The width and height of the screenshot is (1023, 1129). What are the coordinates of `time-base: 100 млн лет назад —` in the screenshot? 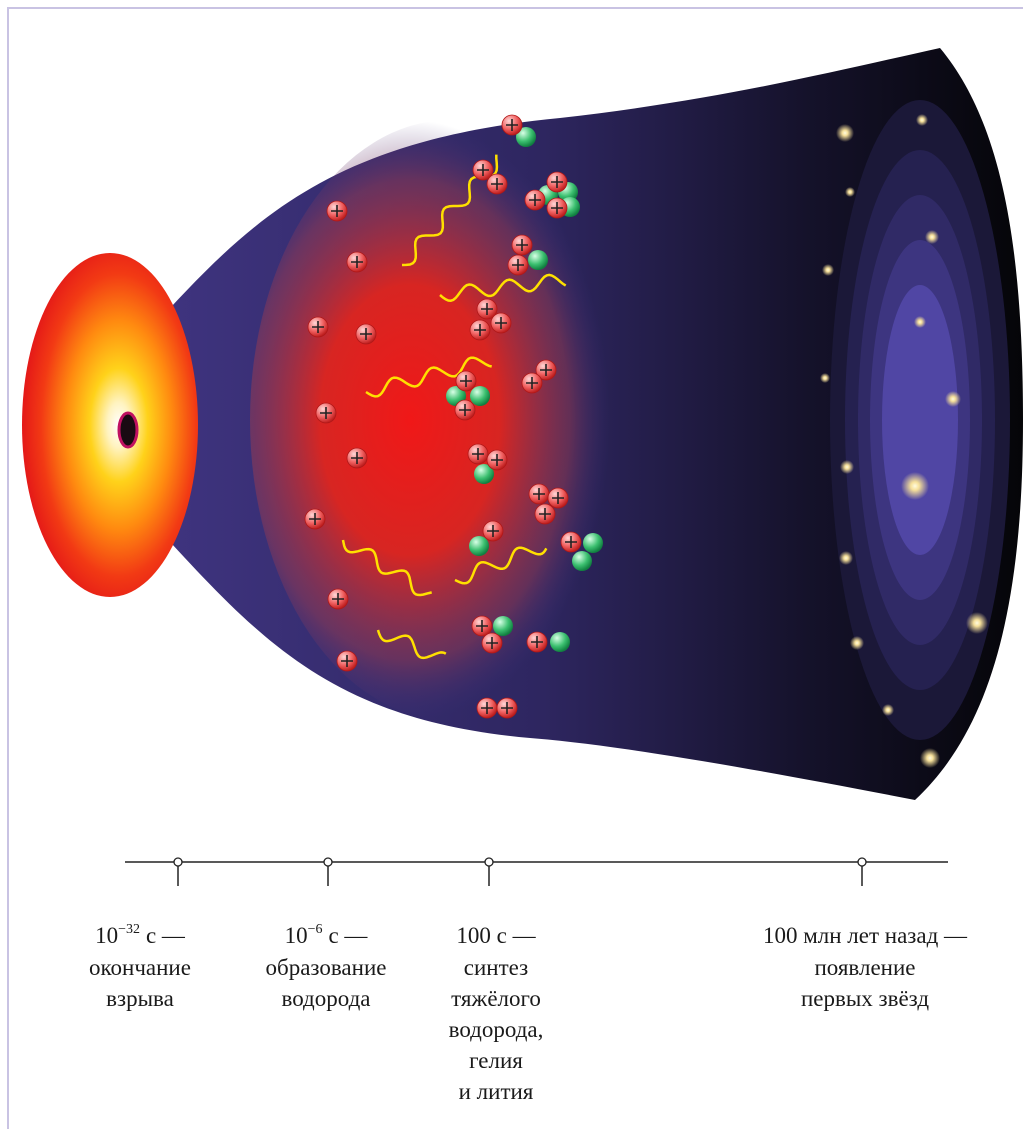 It's located at (865, 935).